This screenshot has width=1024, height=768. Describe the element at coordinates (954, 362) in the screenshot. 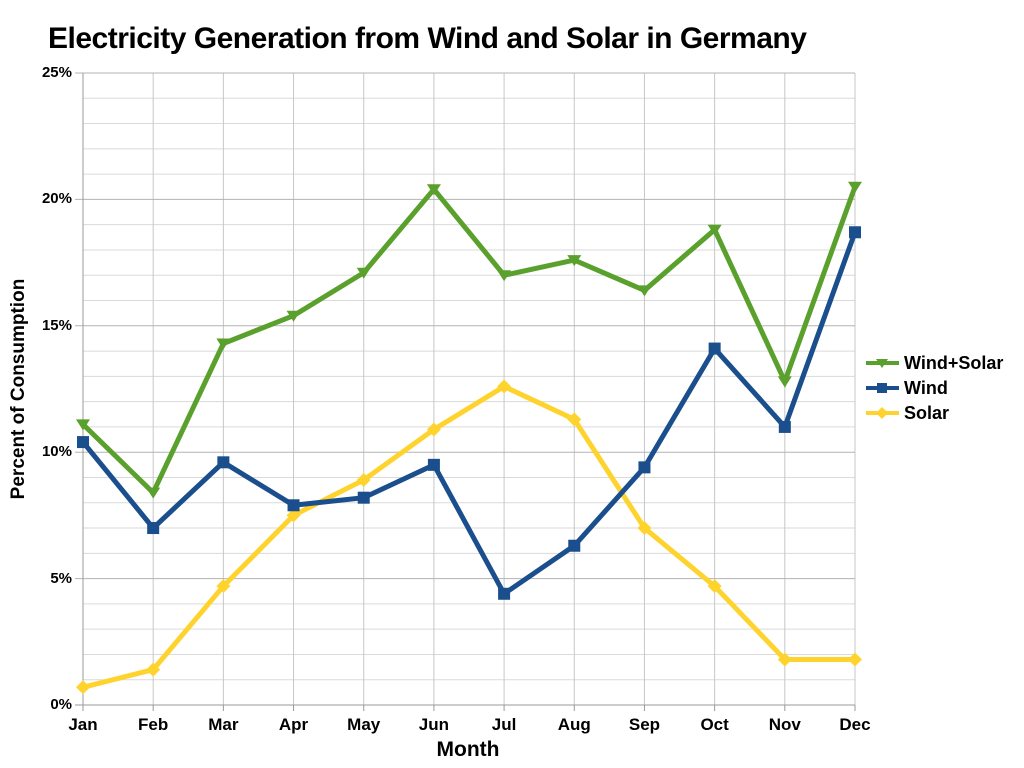

I see `legend-label: Wind+Solar` at that location.